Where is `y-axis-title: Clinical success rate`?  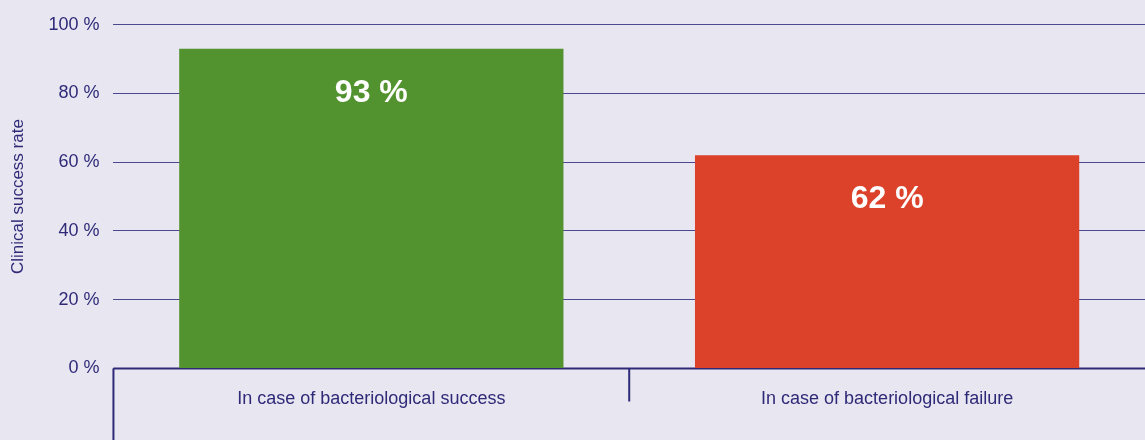 y-axis-title: Clinical success rate is located at coordinates (17, 197).